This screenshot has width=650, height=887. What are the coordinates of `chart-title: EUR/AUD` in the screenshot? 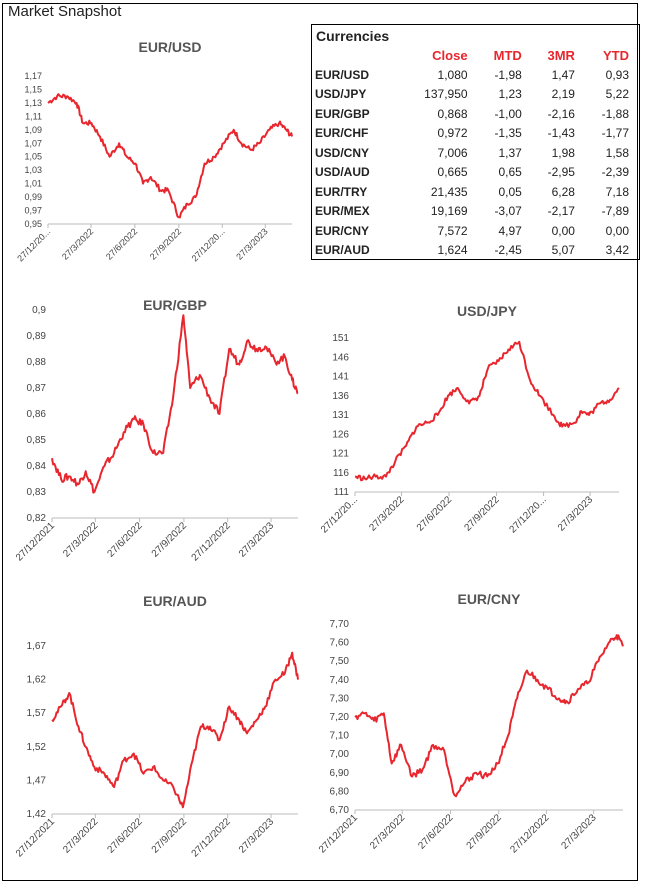 It's located at (175, 601).